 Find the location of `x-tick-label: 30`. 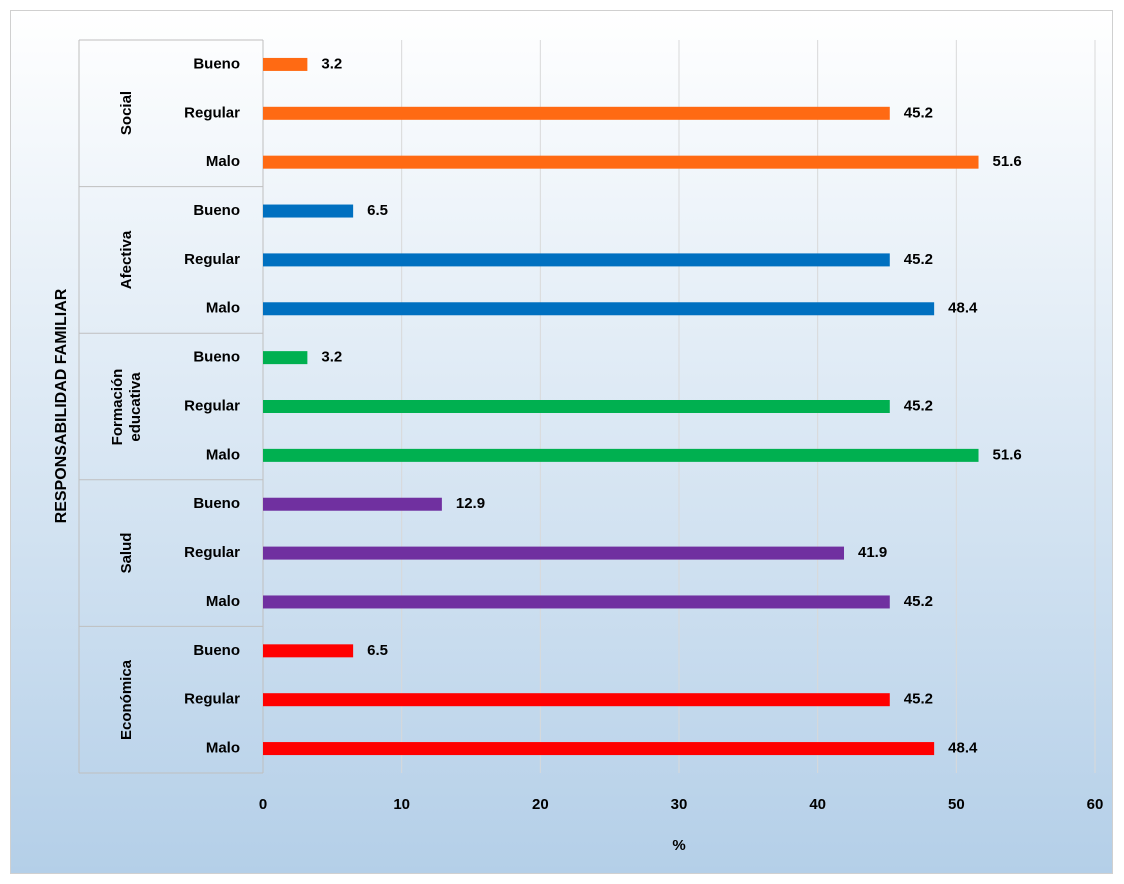

x-tick-label: 30 is located at coordinates (679, 804).